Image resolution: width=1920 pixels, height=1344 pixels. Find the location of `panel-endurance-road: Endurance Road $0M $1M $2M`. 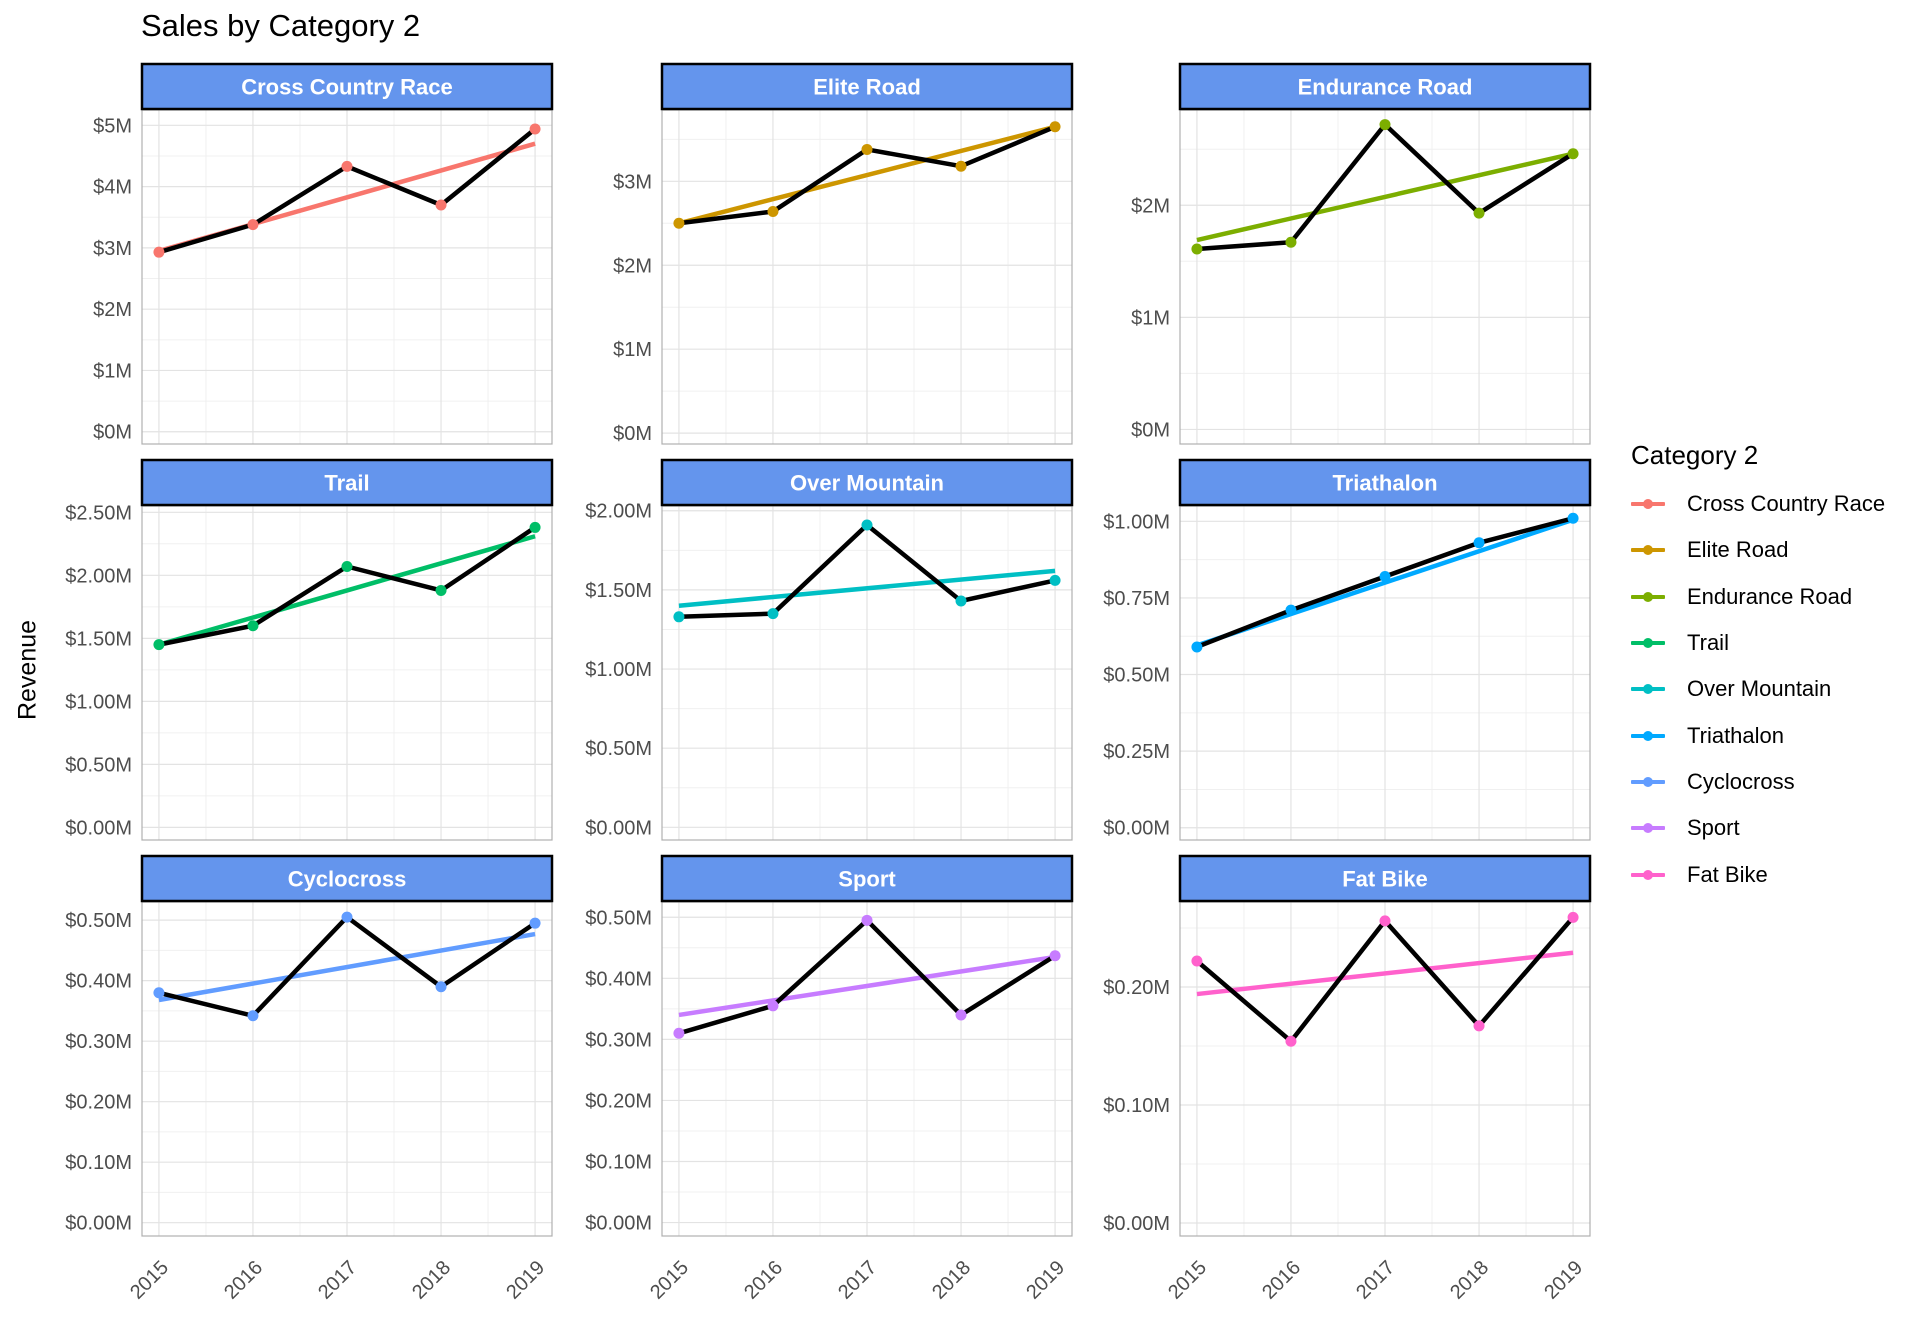

panel-endurance-road: Endurance Road $0M $1M $2M is located at coordinates (1361, 253).